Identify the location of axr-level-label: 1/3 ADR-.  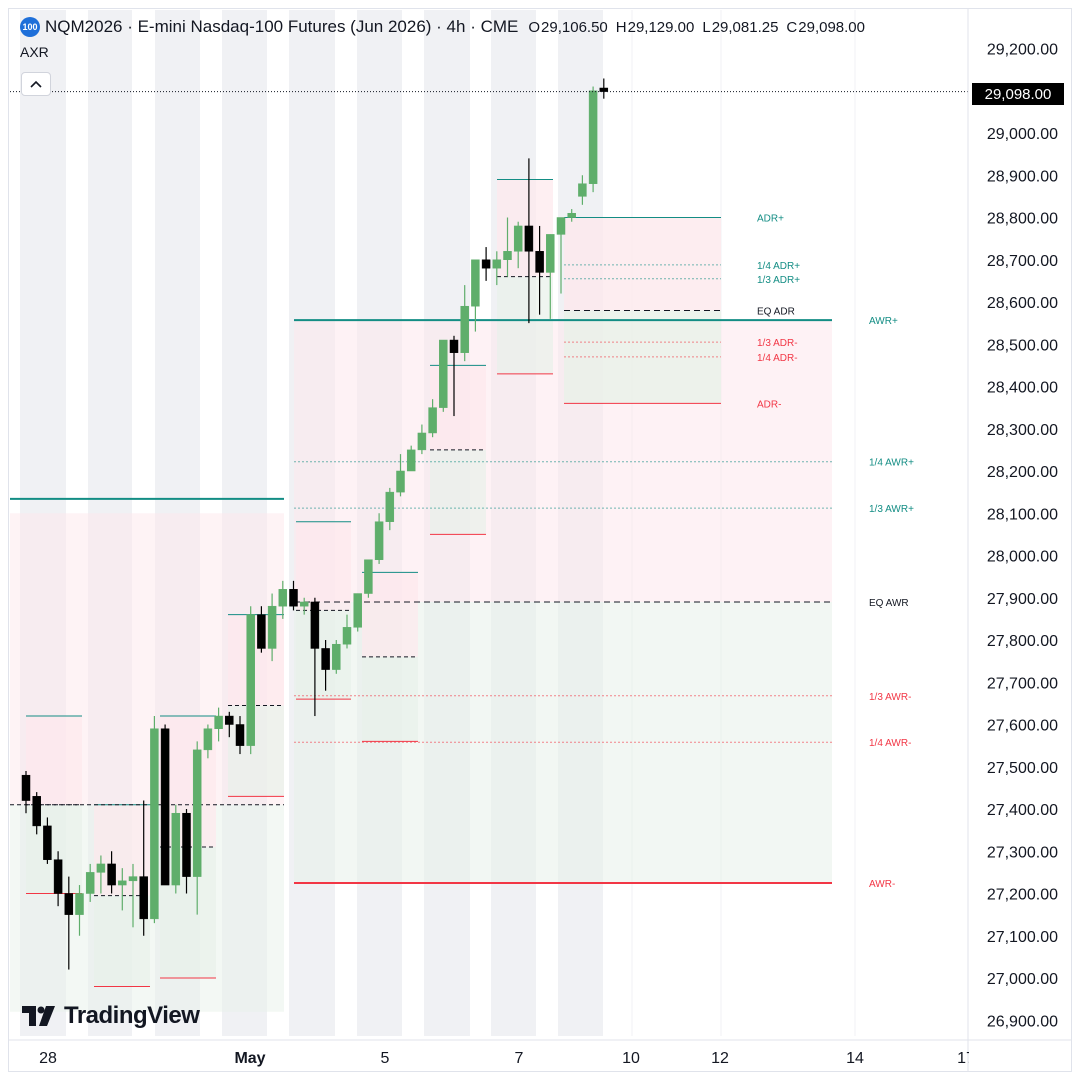
(777, 343).